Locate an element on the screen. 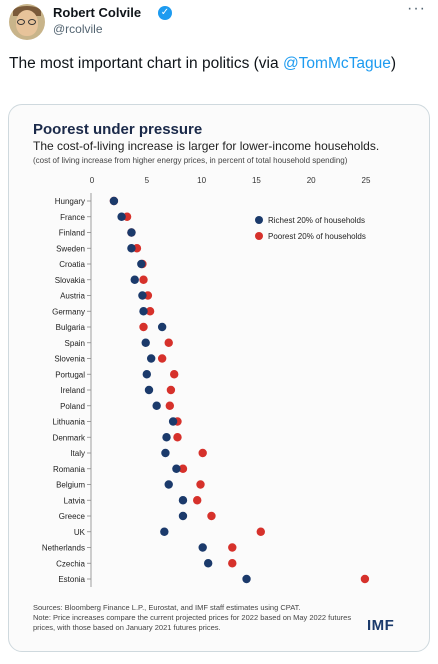 The height and width of the screenshot is (664, 438). avatar-glasses is located at coordinates (27, 22).